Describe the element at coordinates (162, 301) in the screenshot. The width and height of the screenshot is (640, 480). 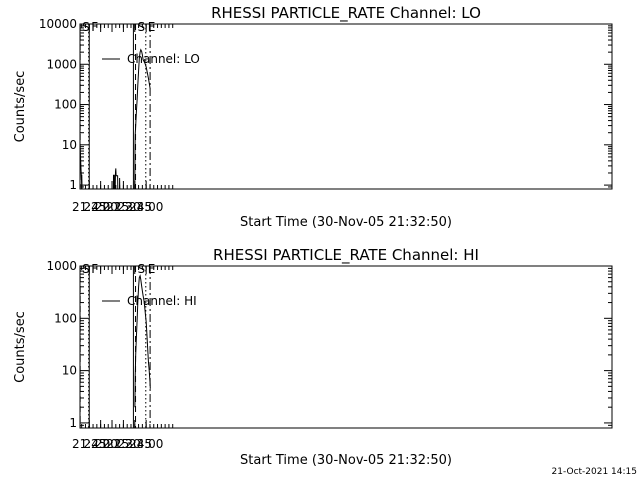
I see `legend-label: Channel: HI` at that location.